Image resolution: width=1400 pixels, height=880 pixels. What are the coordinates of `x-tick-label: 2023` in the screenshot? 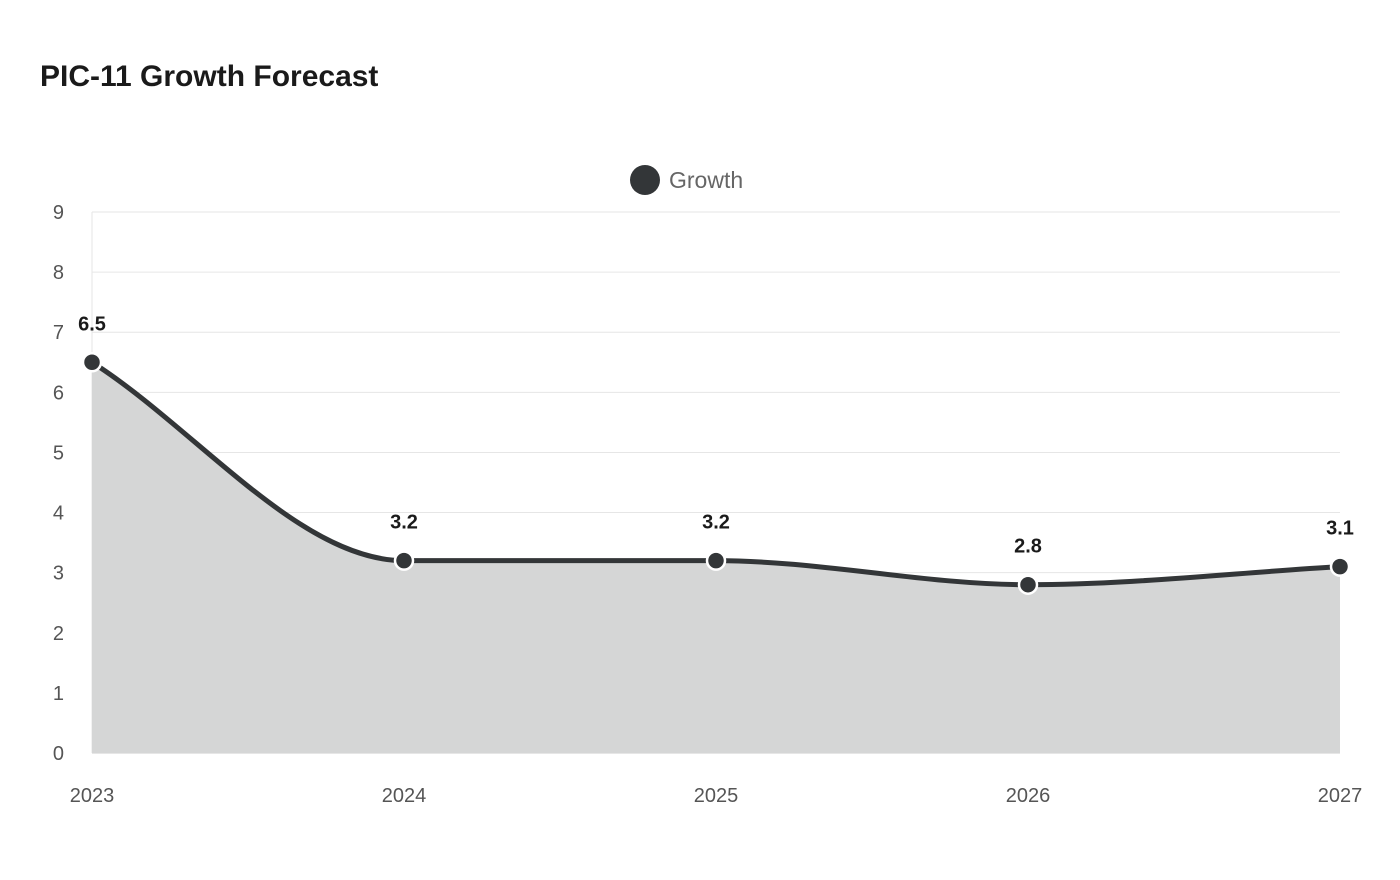 It's located at (92, 796).